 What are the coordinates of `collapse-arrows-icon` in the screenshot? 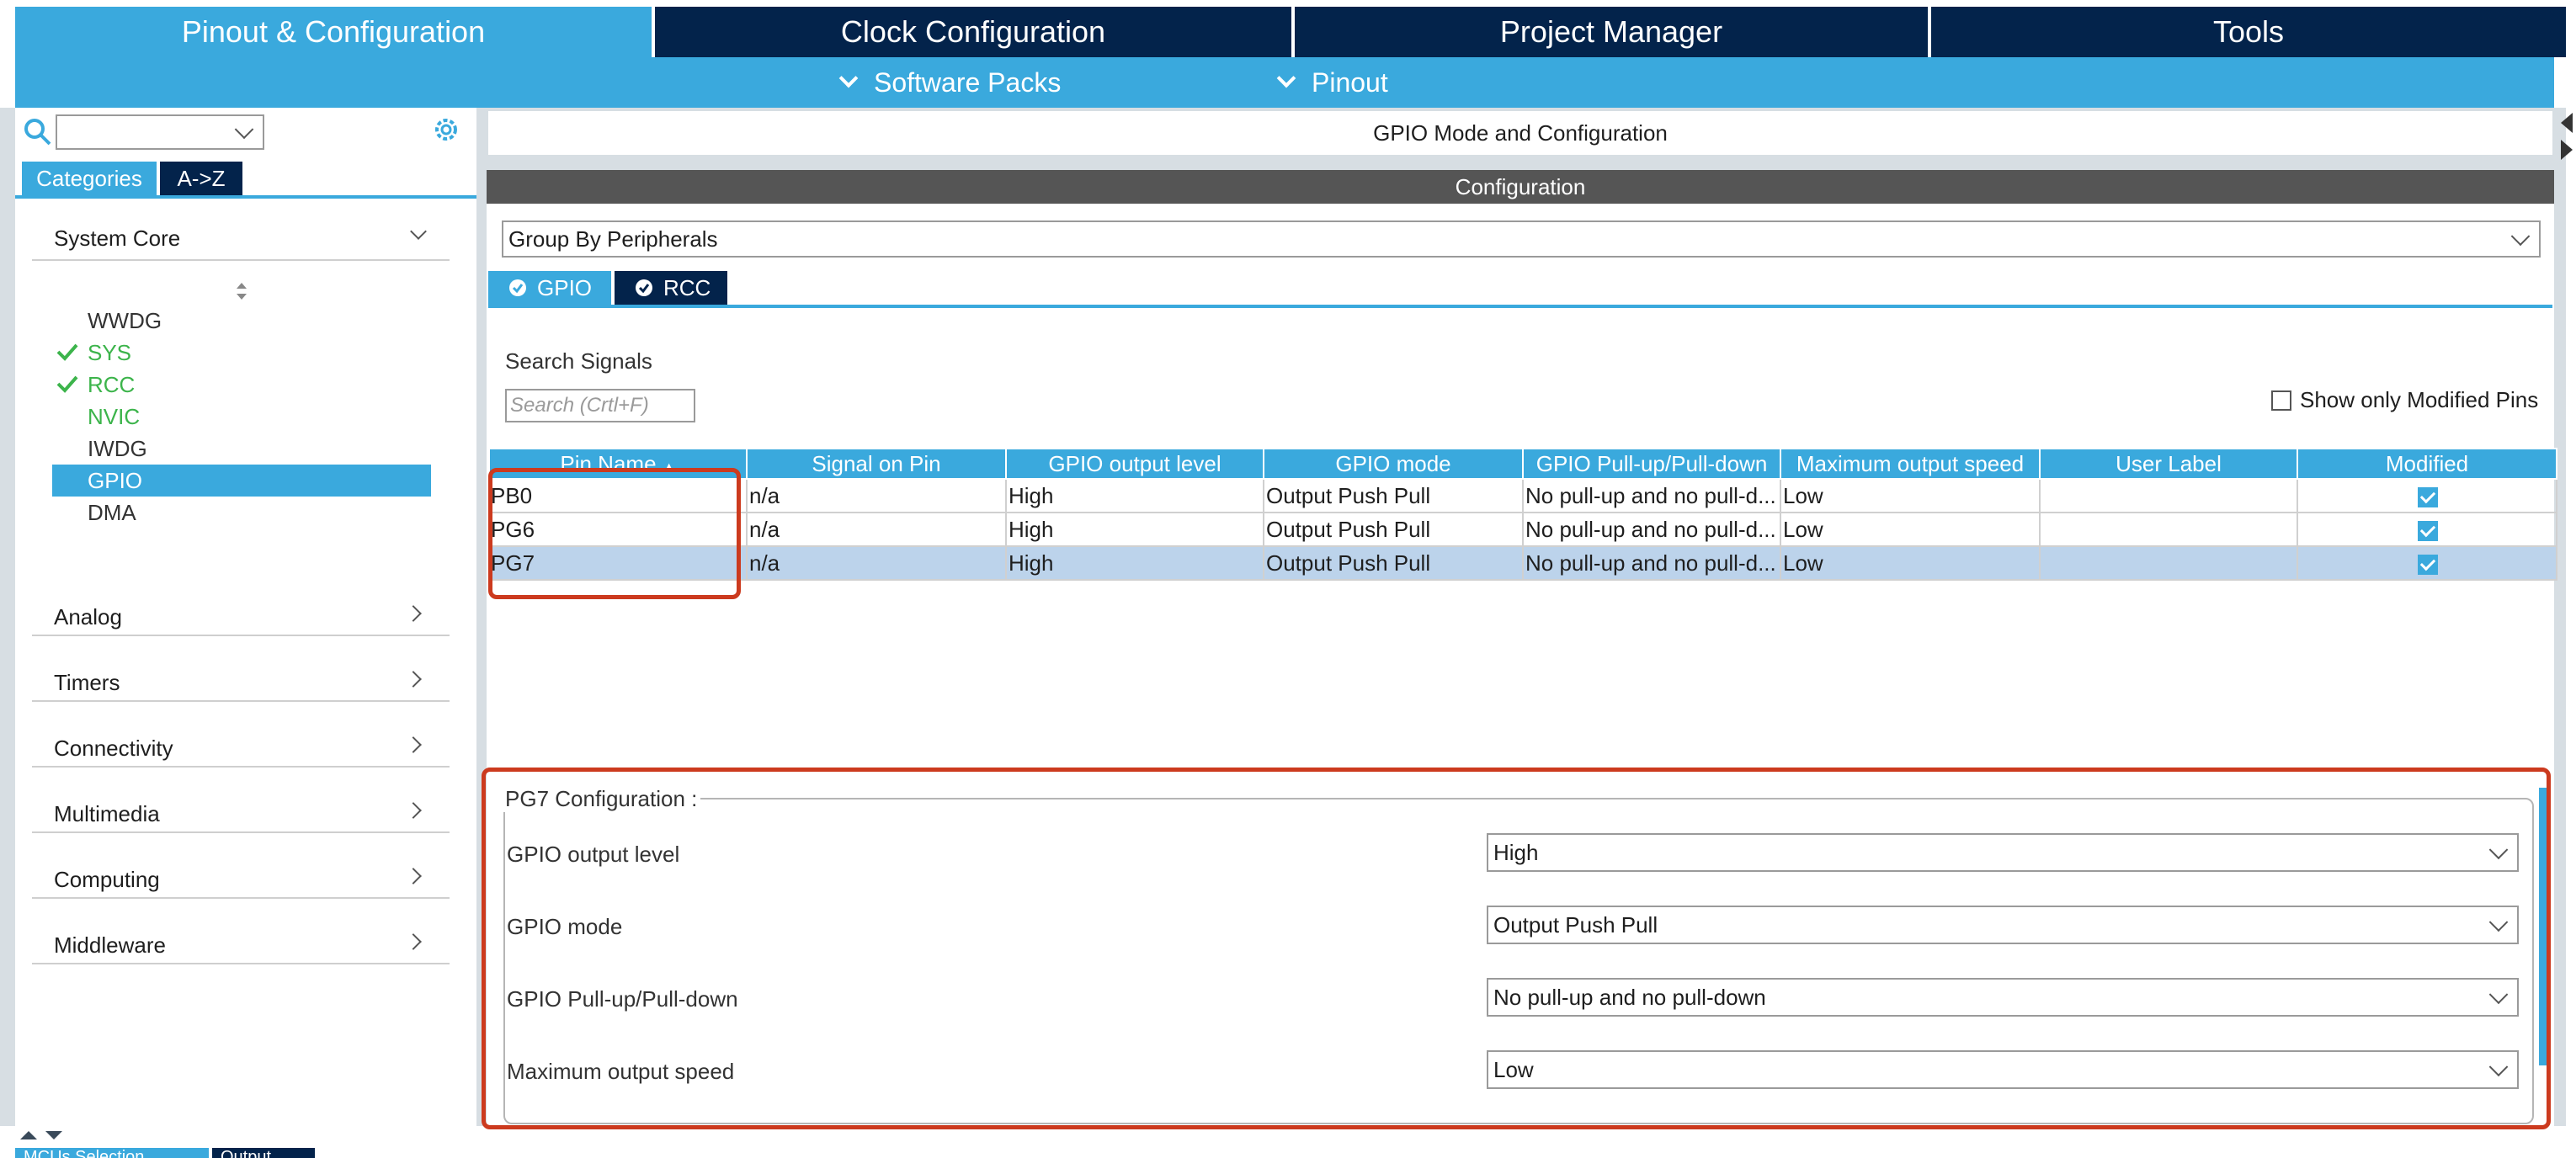 It's located at (43, 1135).